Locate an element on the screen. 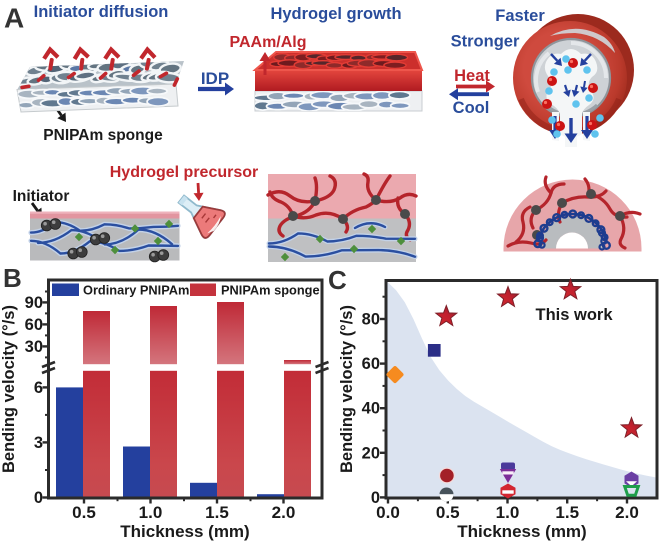  svg-text: 3 is located at coordinates (38, 443).